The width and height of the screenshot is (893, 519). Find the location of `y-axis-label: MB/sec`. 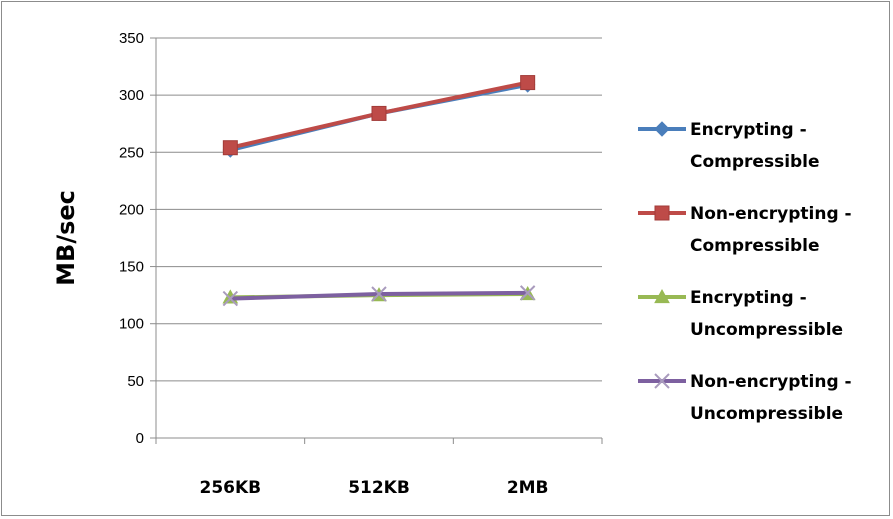

y-axis-label: MB/sec is located at coordinates (66, 238).